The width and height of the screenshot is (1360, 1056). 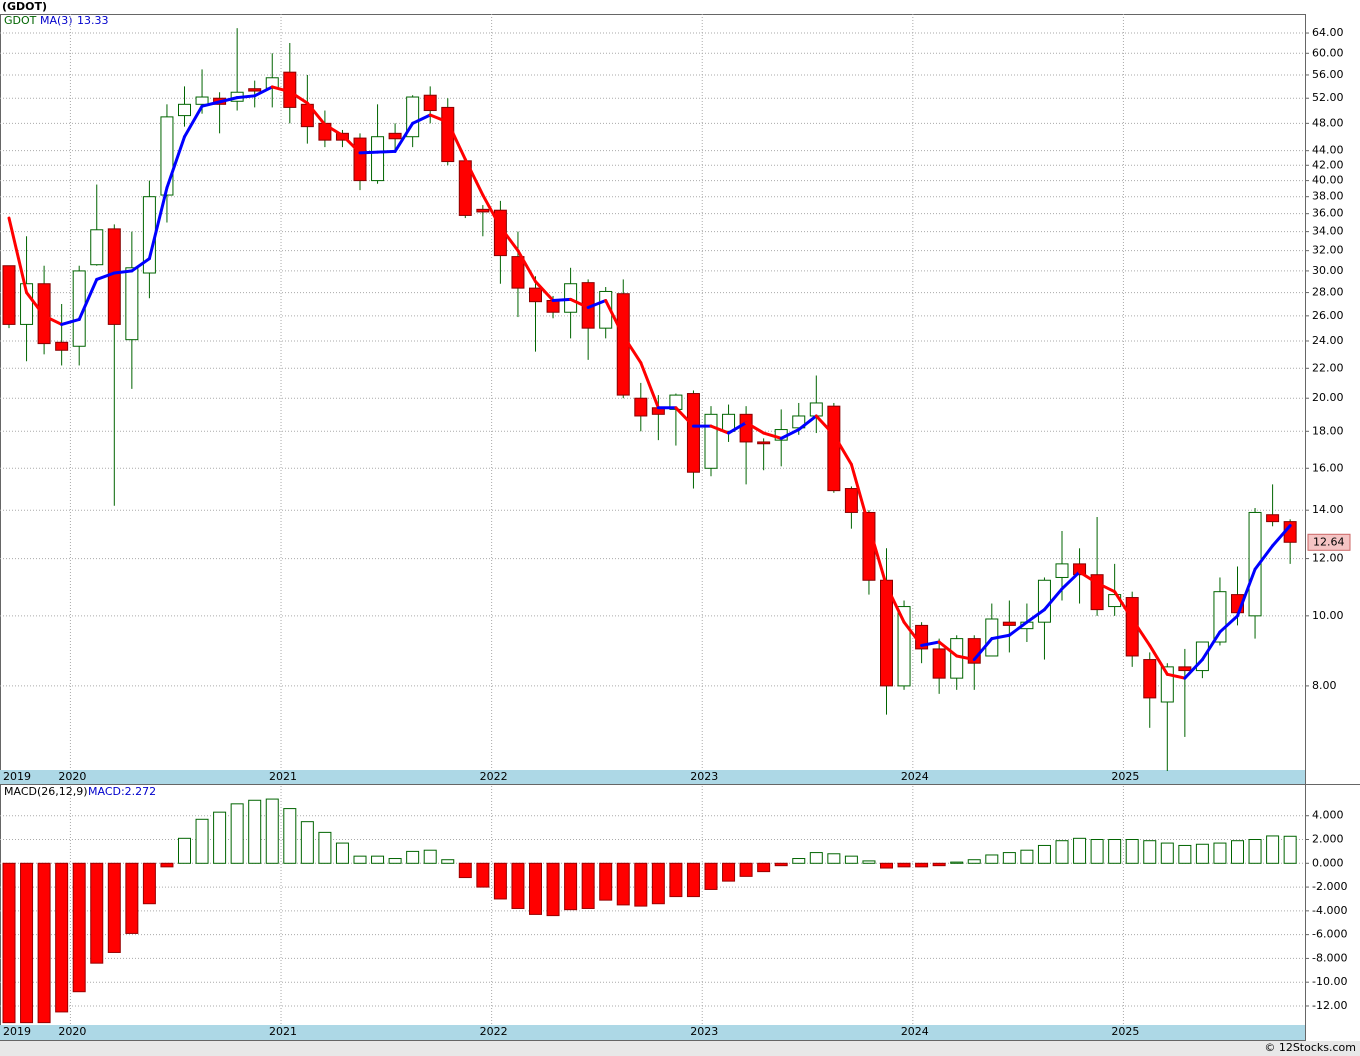 What do you see at coordinates (494, 1031) in the screenshot?
I see `x-tick-label: 2022` at bounding box center [494, 1031].